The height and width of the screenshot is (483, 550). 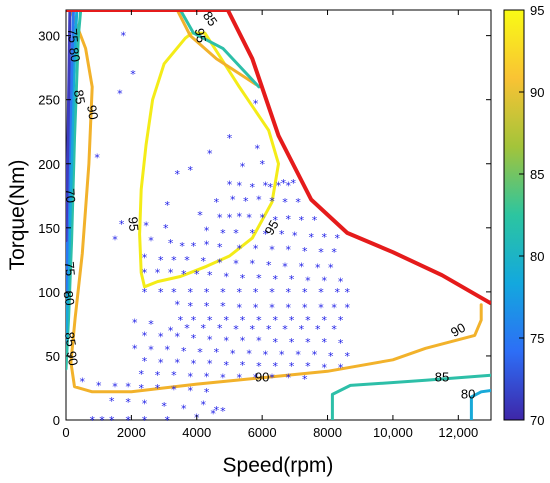 I want to click on y-tick-label: 250, so click(x=49, y=100).